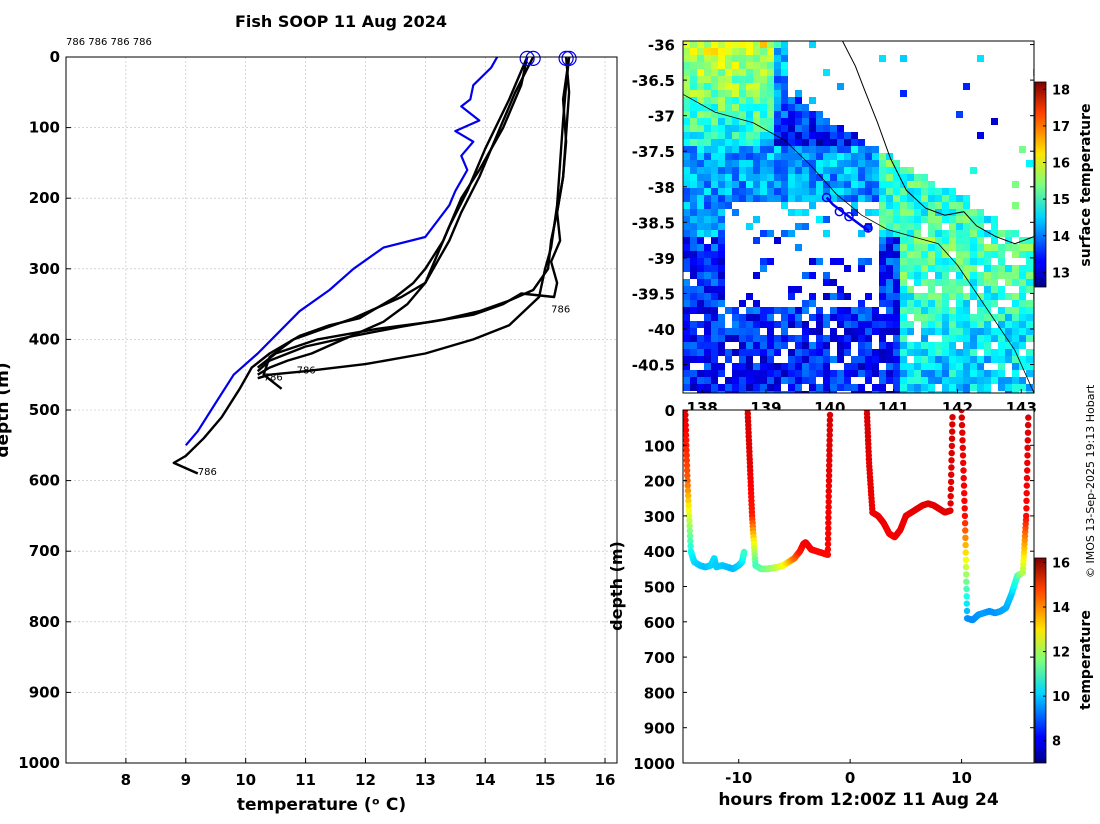  I want to click on x-tick-label: 11, so click(305, 780).